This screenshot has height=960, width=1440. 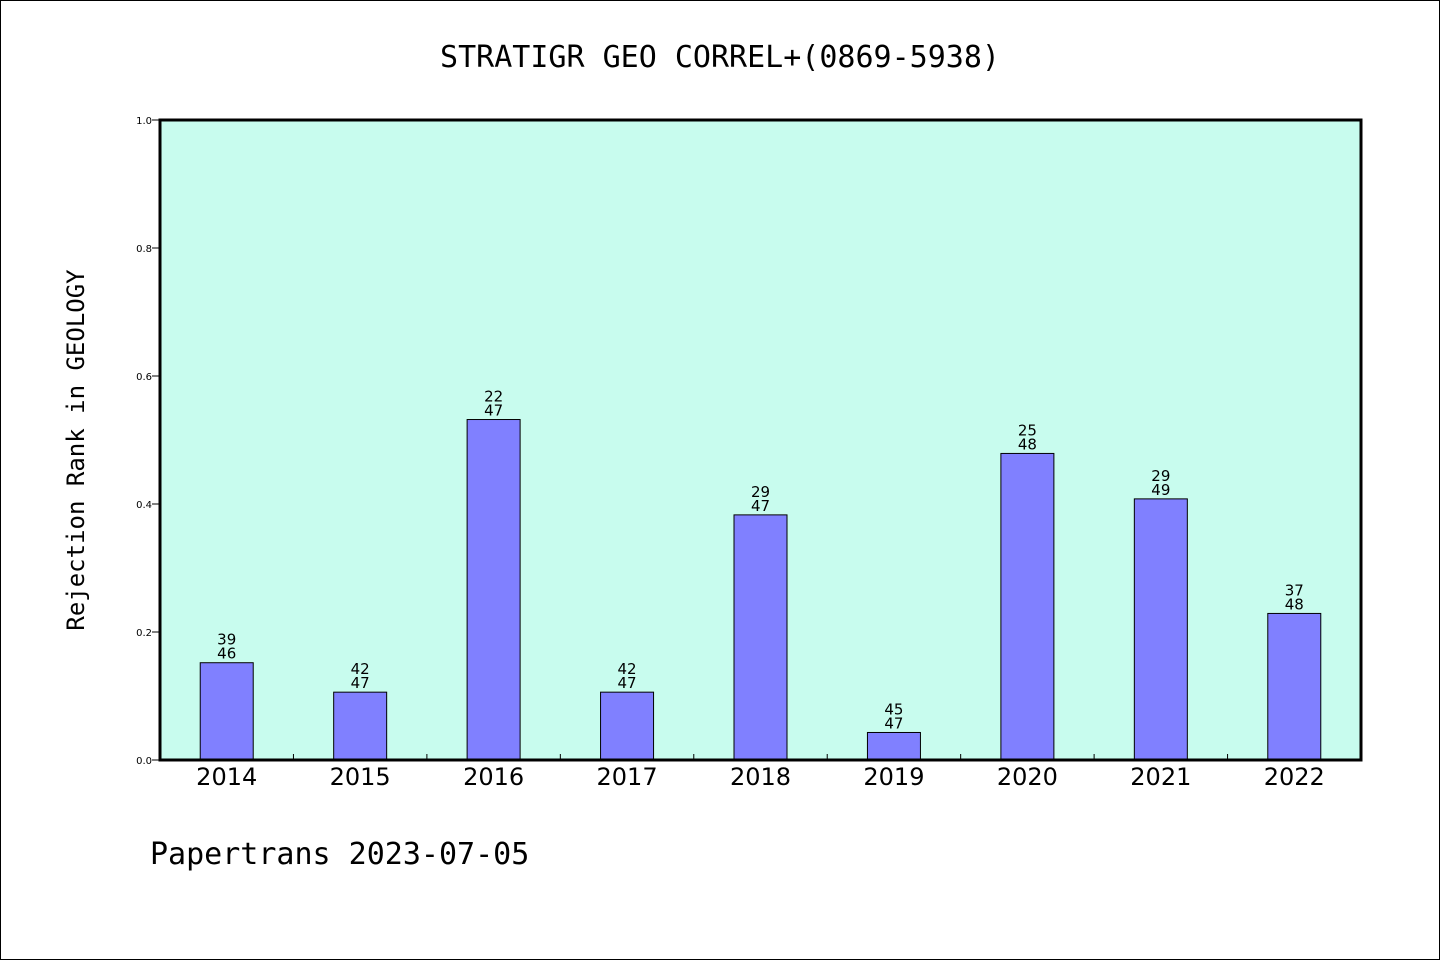 What do you see at coordinates (226, 711) in the screenshot?
I see `bar-2014` at bounding box center [226, 711].